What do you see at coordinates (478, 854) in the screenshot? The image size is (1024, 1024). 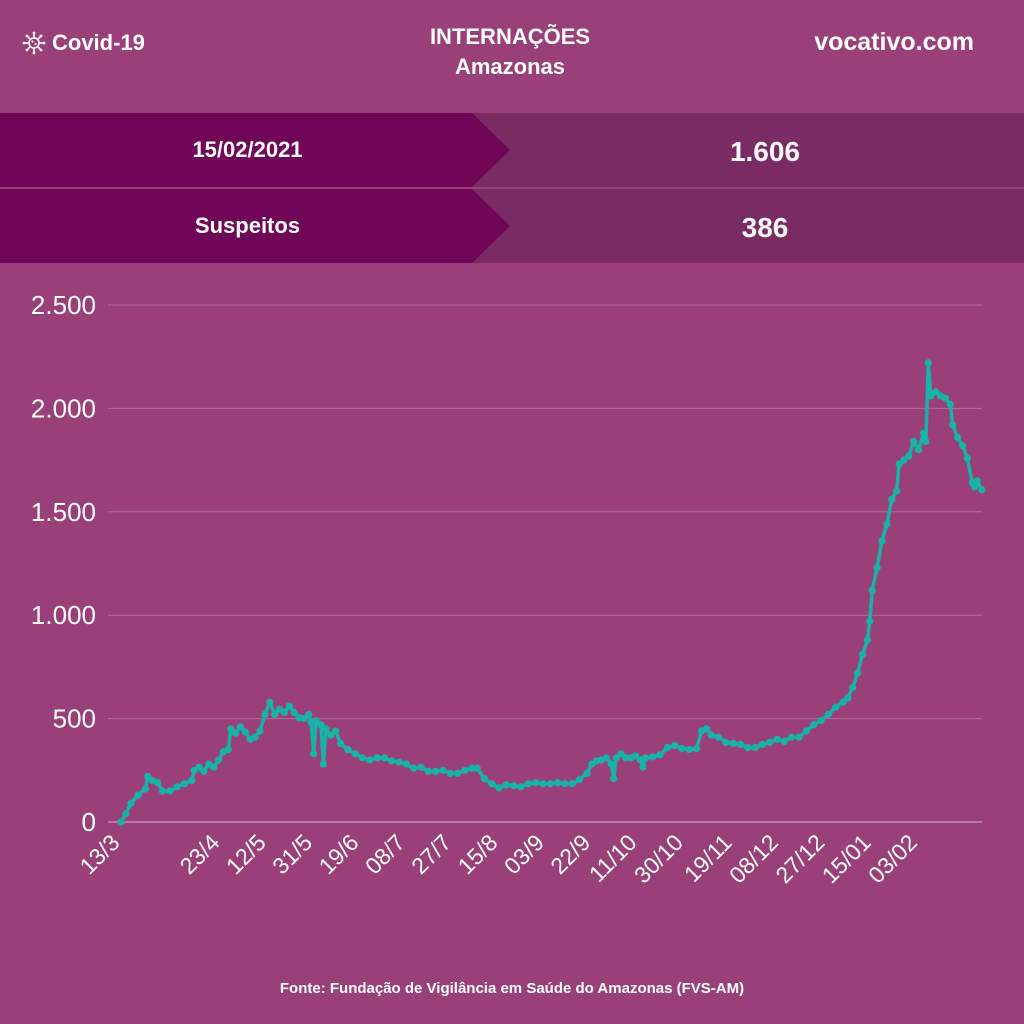 I see `x-tick-label: 15/8` at bounding box center [478, 854].